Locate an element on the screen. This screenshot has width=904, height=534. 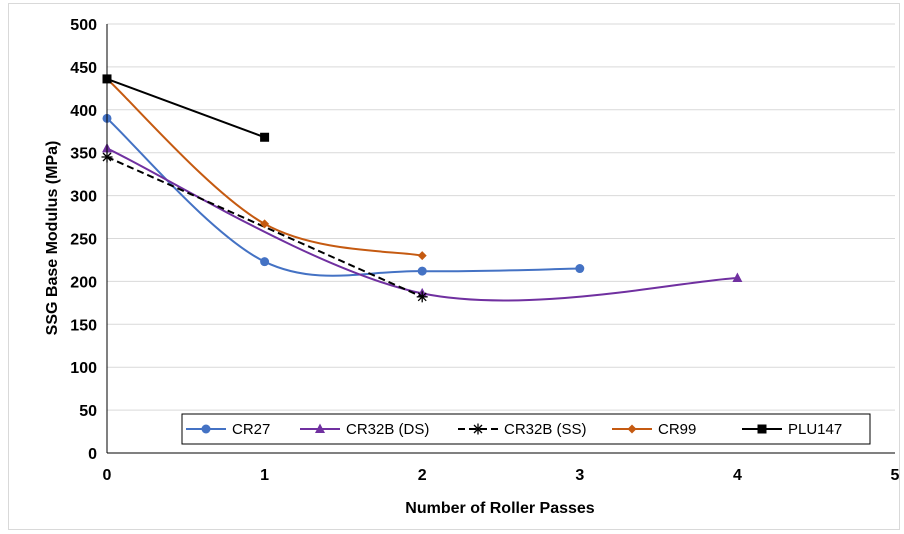
legend-item-cr32b-ds: CR32B (DS) is located at coordinates (364, 429).